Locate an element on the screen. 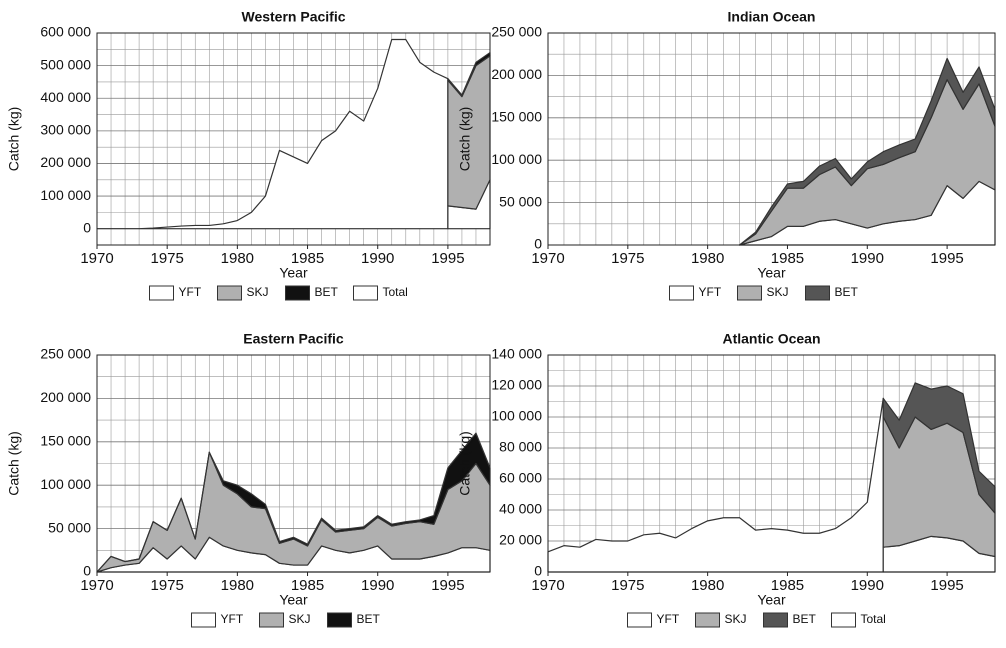 The width and height of the screenshot is (1006, 648). y-tick-label: 60 000 is located at coordinates (520, 478).